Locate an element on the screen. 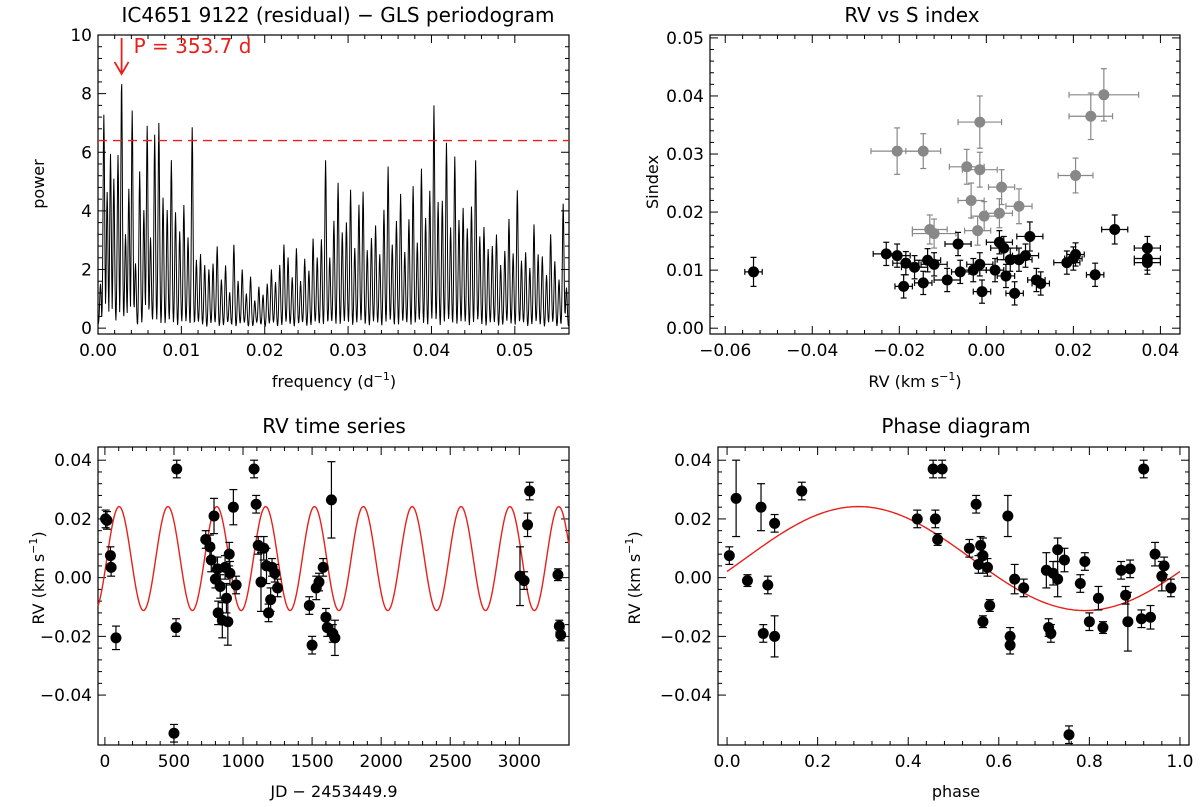  rv-time-series-ytick-label: 0.02 is located at coordinates (73, 520).